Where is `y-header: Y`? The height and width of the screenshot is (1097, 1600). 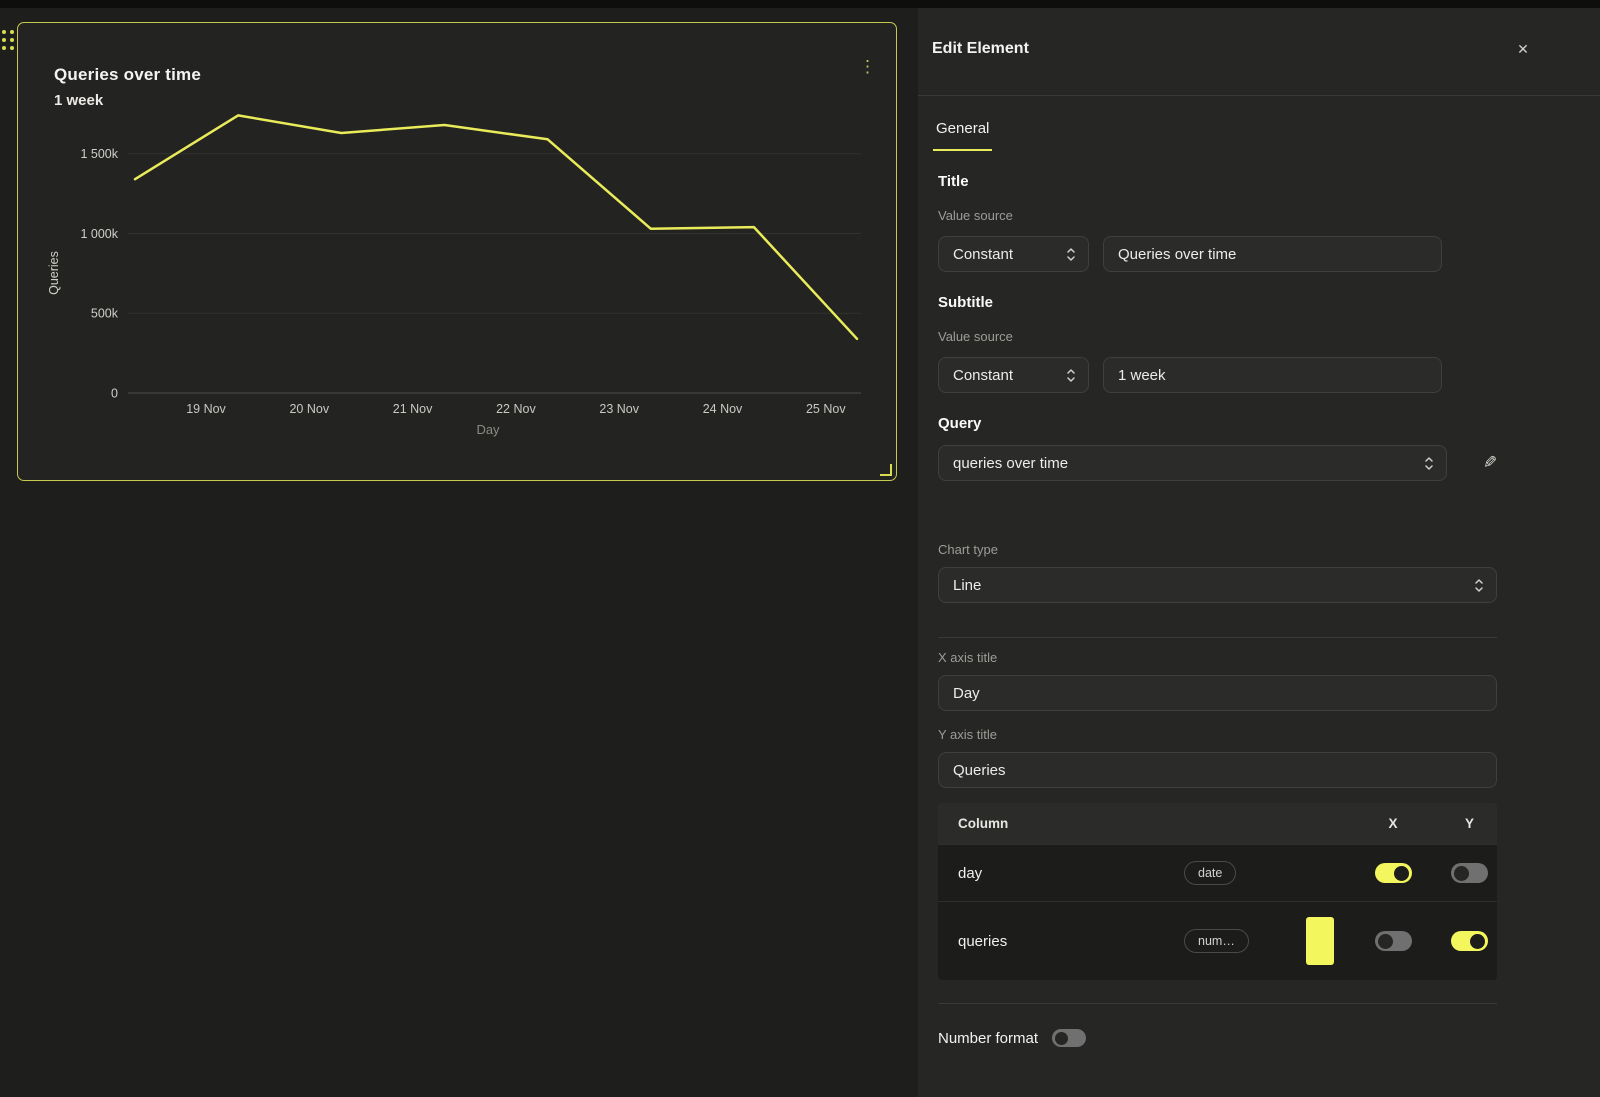 y-header: Y is located at coordinates (1469, 823).